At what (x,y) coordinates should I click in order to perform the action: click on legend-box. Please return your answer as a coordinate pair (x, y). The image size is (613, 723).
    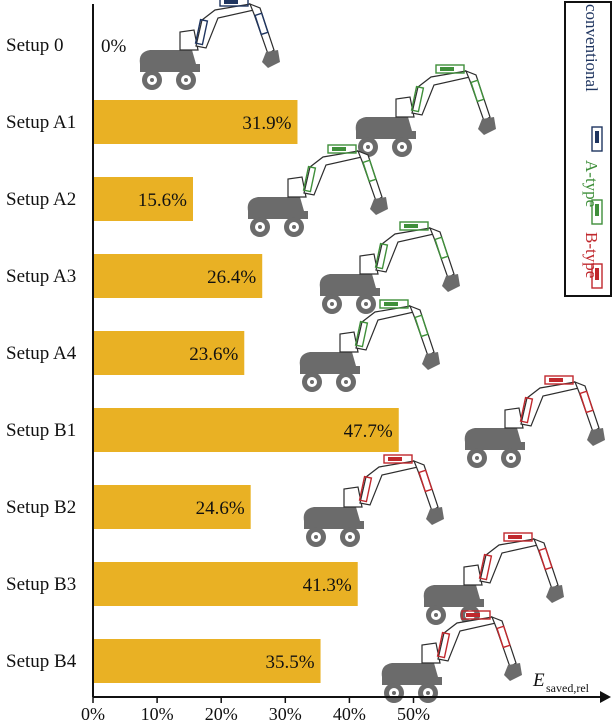
    Looking at the image, I should click on (588, 149).